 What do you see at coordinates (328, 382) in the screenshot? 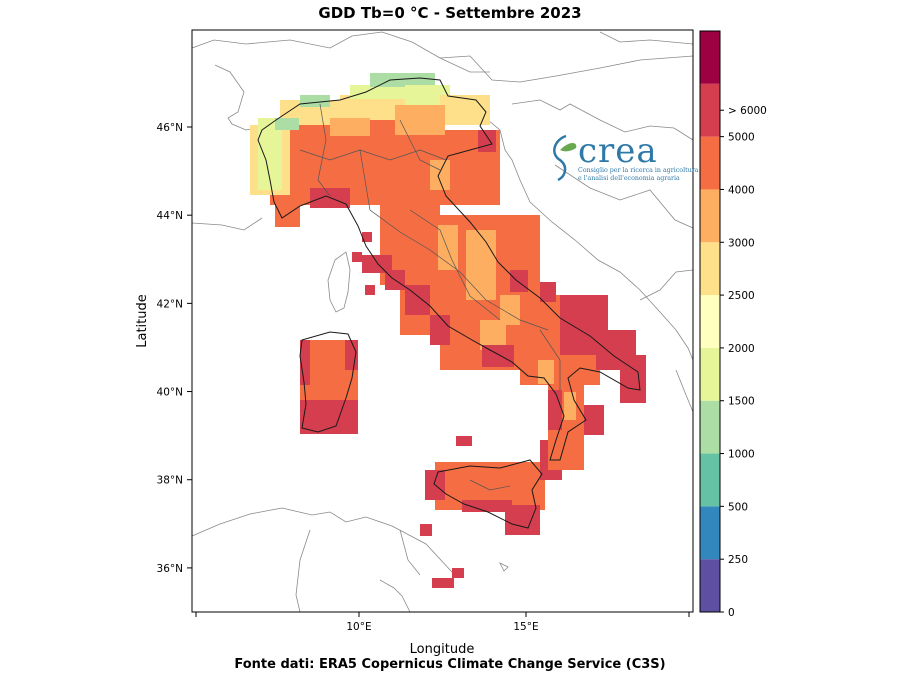
I see `sardinia-outline` at bounding box center [328, 382].